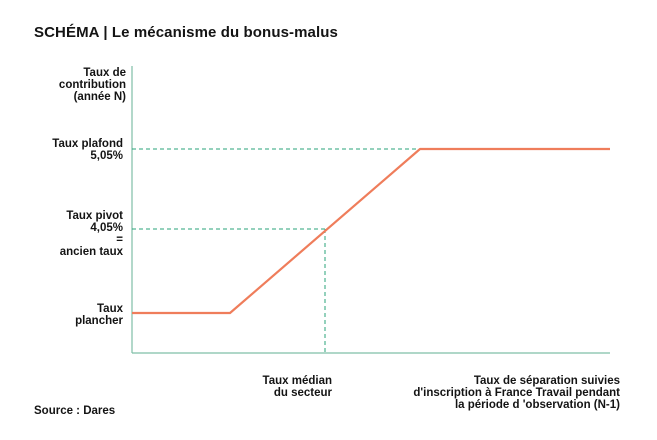 This screenshot has height=440, width=657. I want to click on x-label-line: Taux de séparation suivies, so click(546, 381).